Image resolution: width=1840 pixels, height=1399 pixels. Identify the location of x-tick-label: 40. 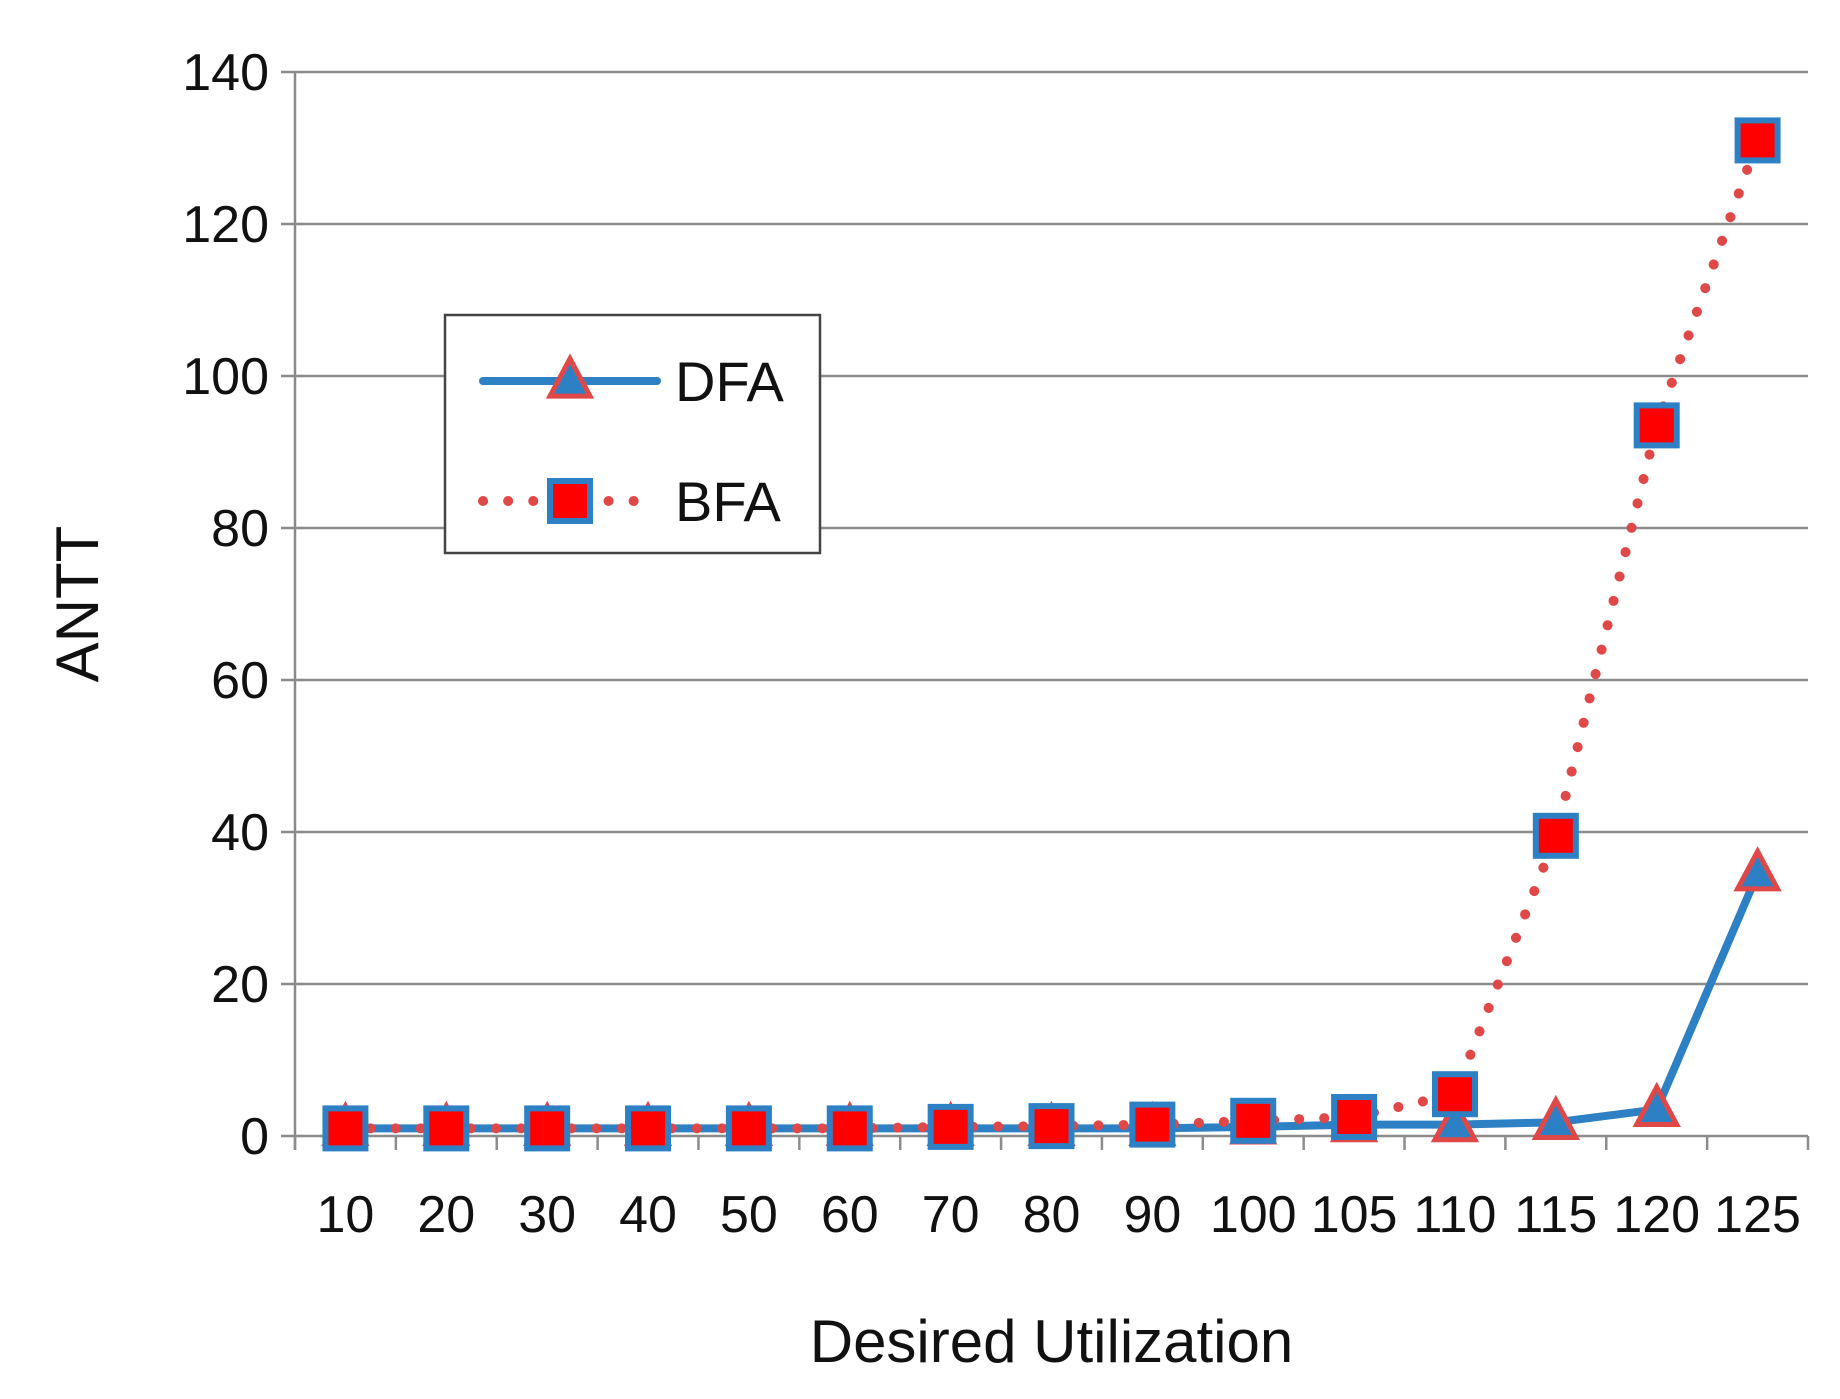
(648, 1215).